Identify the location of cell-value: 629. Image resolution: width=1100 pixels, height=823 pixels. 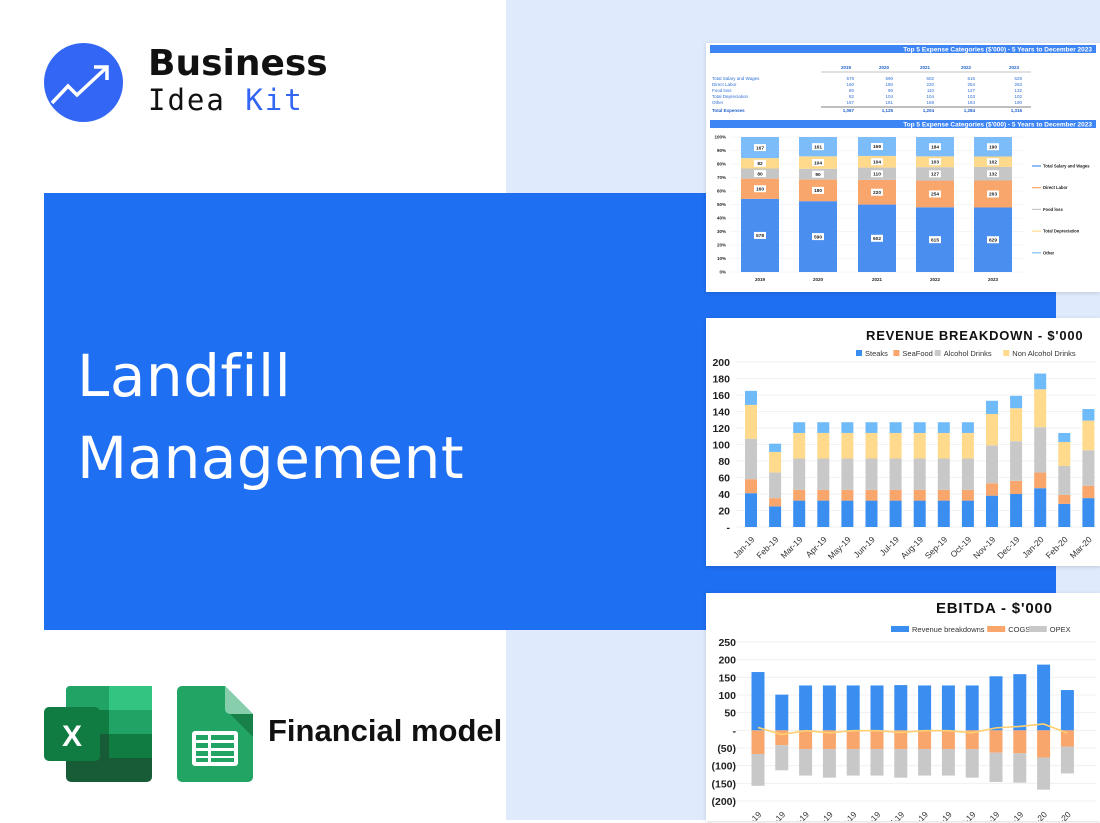
(1018, 78).